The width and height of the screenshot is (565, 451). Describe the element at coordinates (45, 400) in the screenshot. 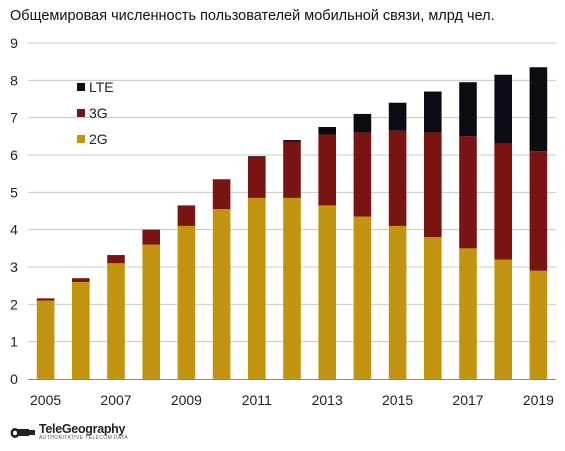

I see `x-tick-label: 2005` at that location.